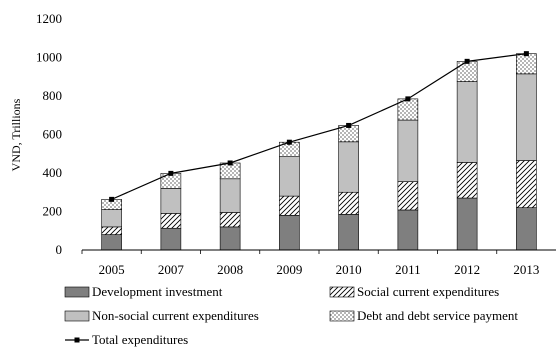 This screenshot has height=356, width=560. Describe the element at coordinates (157, 291) in the screenshot. I see `legend-label: Development investment` at that location.